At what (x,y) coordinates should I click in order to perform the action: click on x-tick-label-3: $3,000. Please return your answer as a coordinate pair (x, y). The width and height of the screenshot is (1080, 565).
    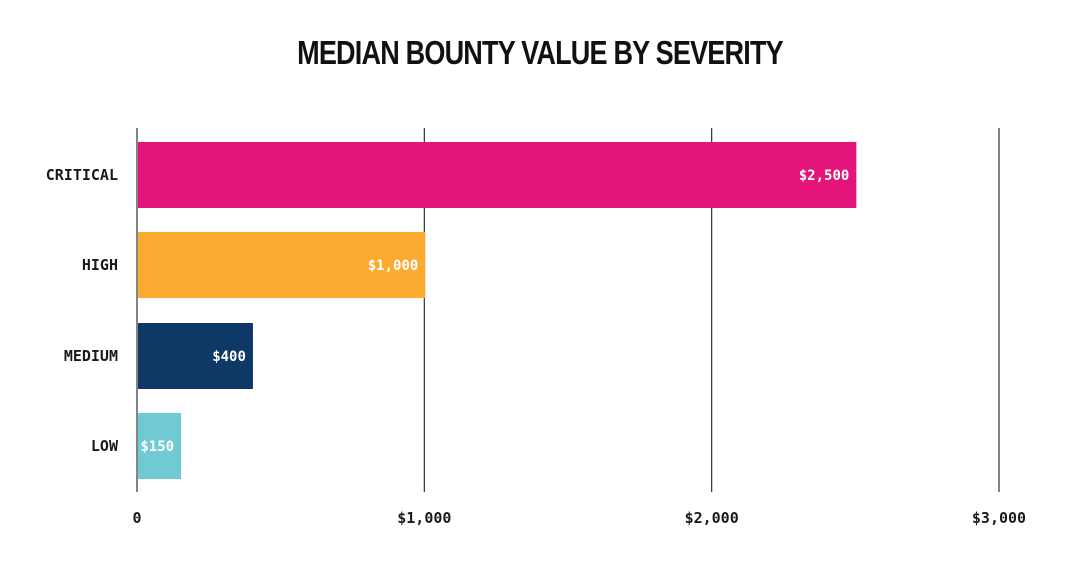
    Looking at the image, I should click on (999, 518).